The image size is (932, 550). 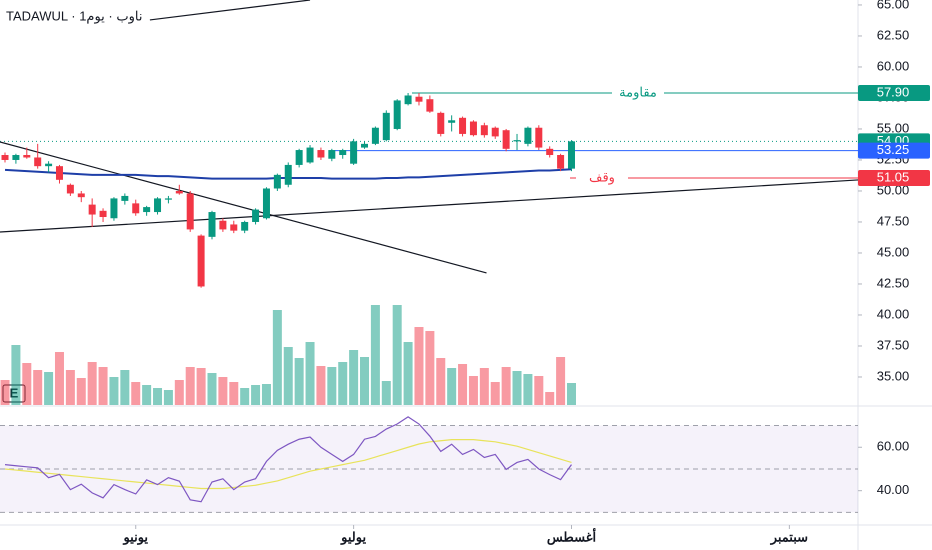 I want to click on x-tick-label: يوليو, so click(x=353, y=537).